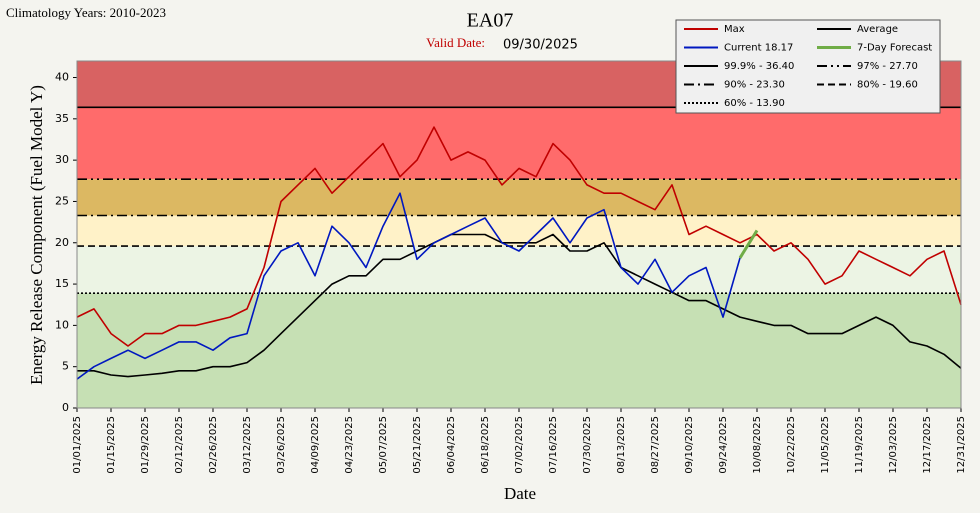 This screenshot has height=513, width=980. I want to click on y-tick-label: 5, so click(65, 366).